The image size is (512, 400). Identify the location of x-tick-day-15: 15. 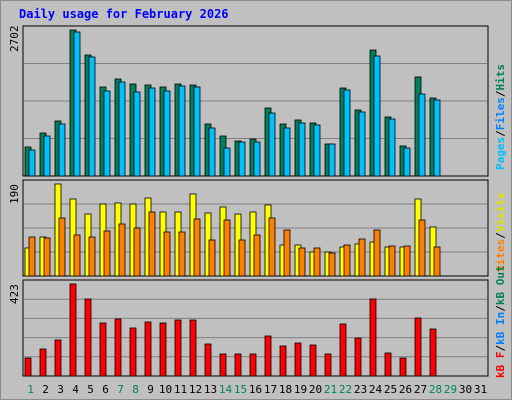
(240, 389).